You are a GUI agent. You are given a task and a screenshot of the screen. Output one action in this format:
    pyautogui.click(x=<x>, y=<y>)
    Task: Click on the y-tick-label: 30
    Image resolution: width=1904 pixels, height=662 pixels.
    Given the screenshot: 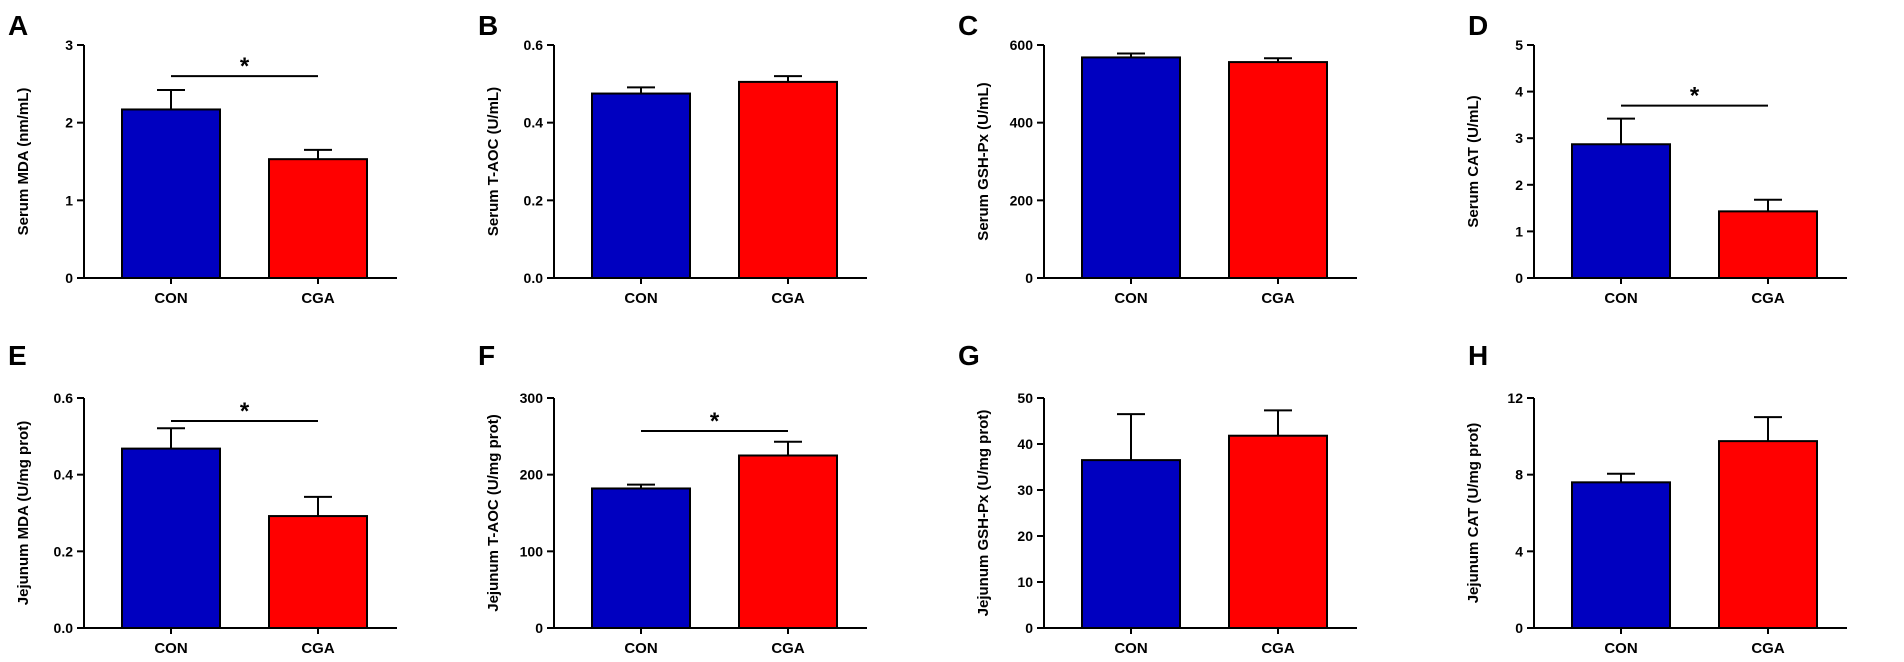 What is the action you would take?
    pyautogui.click(x=1025, y=490)
    